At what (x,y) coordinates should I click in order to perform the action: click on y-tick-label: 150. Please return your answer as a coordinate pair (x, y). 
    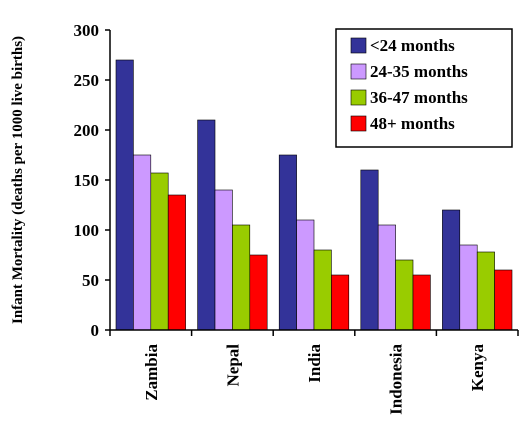
    Looking at the image, I should click on (87, 180).